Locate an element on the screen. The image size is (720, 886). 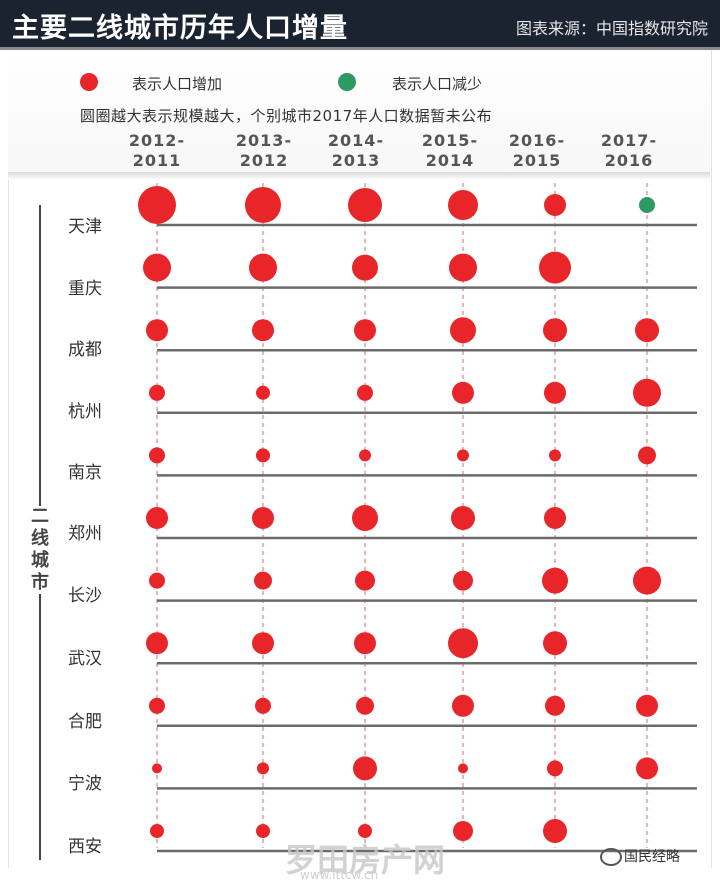
group-label-char-3: 市 is located at coordinates (40, 582).